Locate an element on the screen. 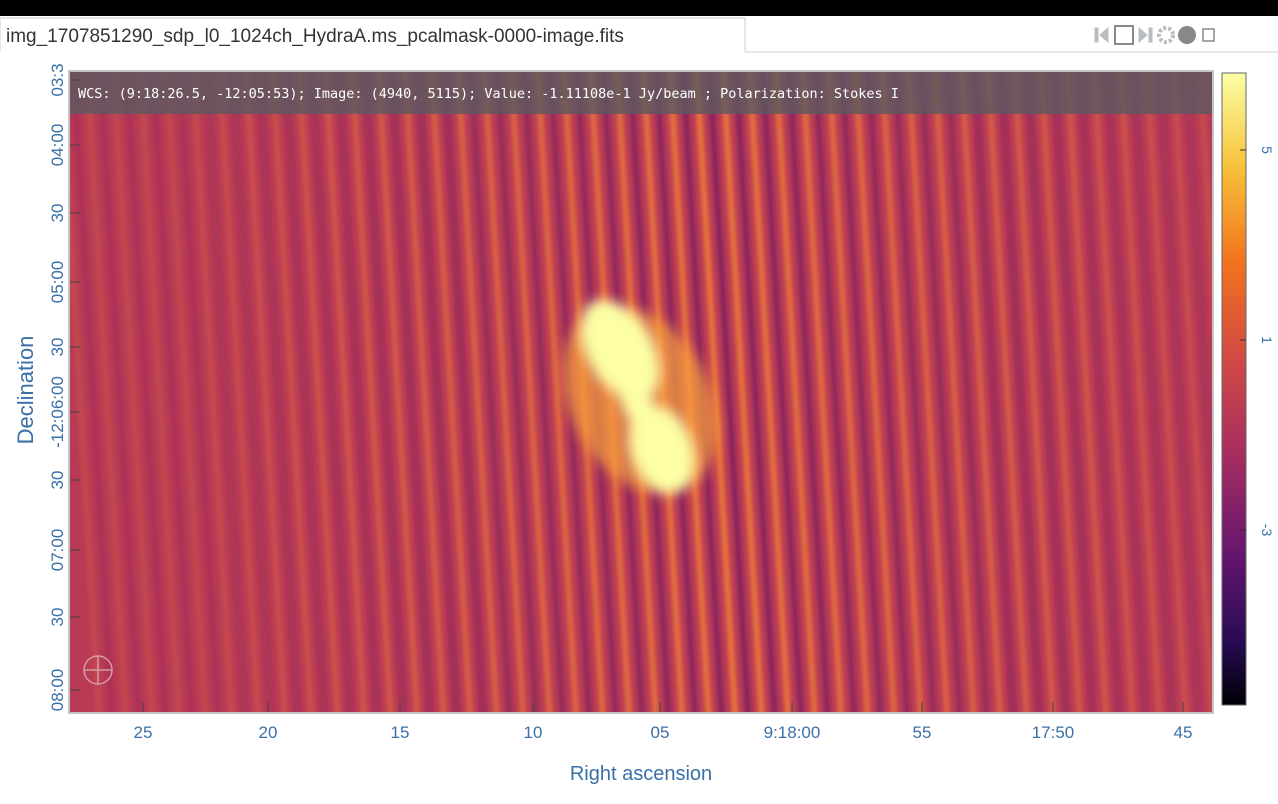 This screenshot has width=1278, height=804. y-tick-label: 07:00 is located at coordinates (57, 550).